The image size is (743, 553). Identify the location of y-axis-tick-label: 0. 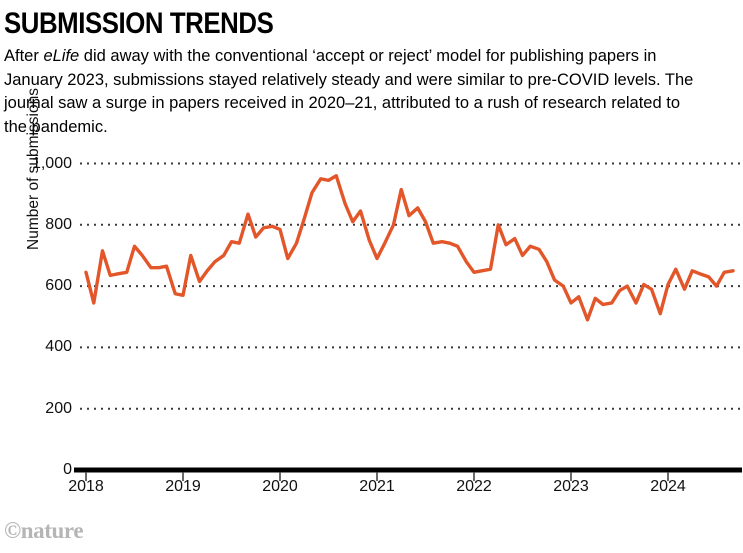
(67, 469).